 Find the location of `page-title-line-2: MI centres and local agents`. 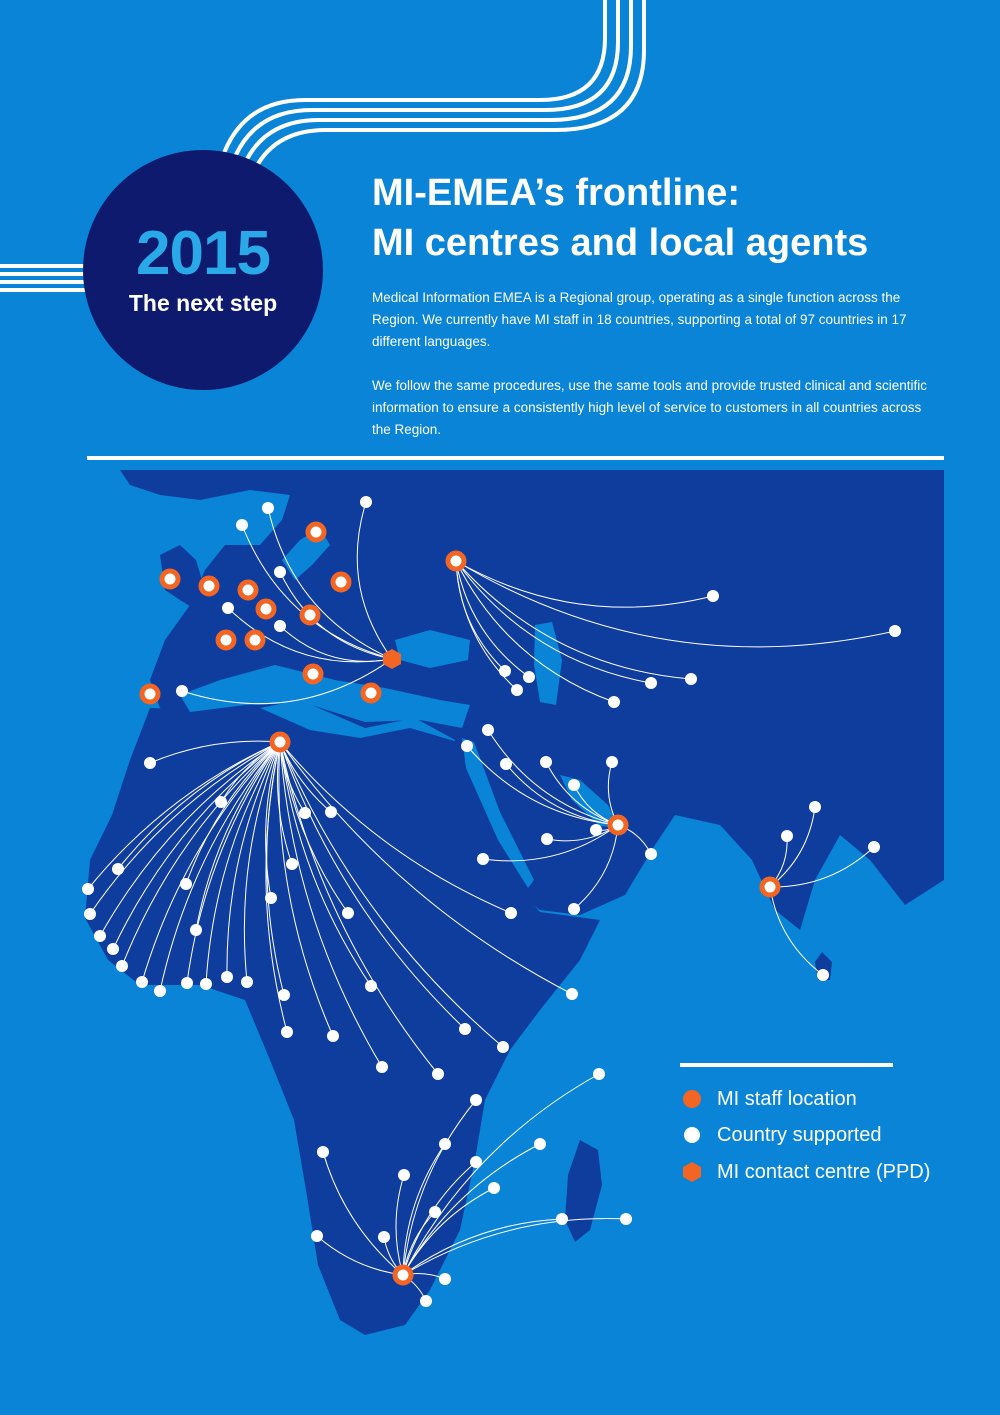

page-title-line-2: MI centres and local agents is located at coordinates (620, 243).